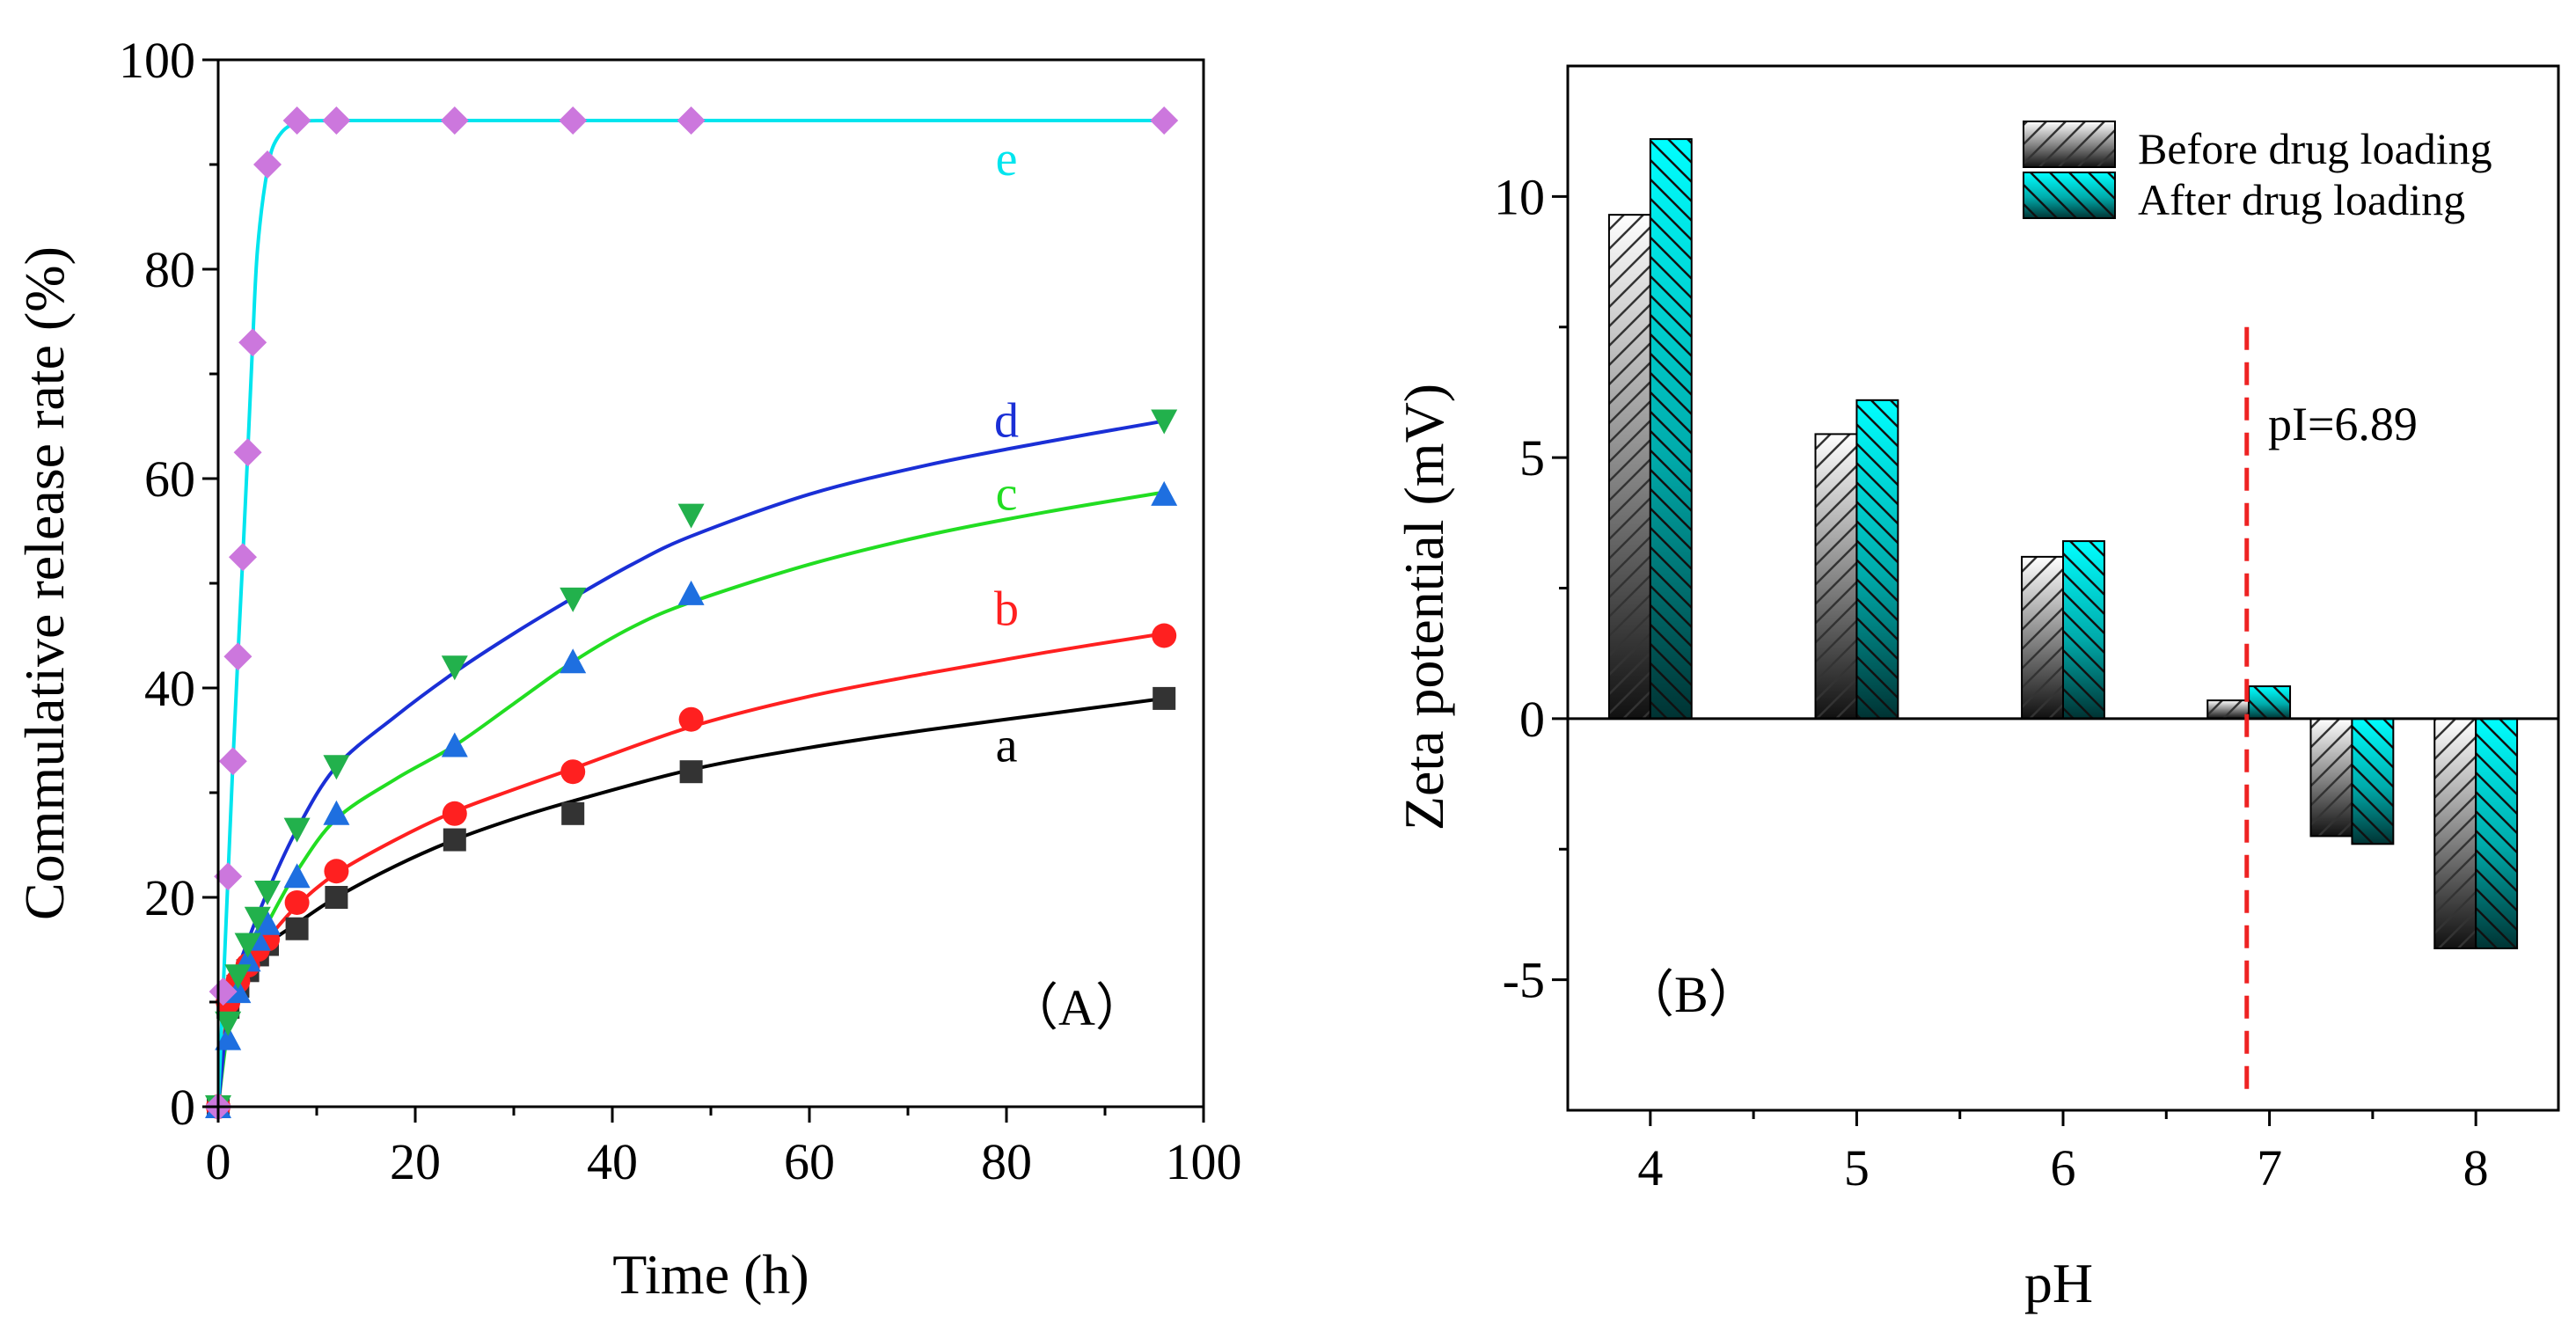  I want to click on y-tick-label-a: 80, so click(169, 269).